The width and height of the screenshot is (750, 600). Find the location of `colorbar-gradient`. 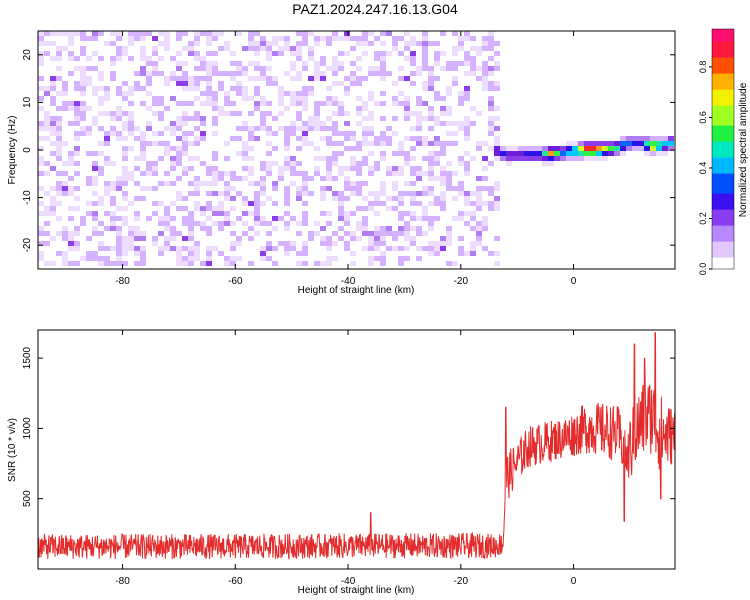

colorbar-gradient is located at coordinates (723, 149).